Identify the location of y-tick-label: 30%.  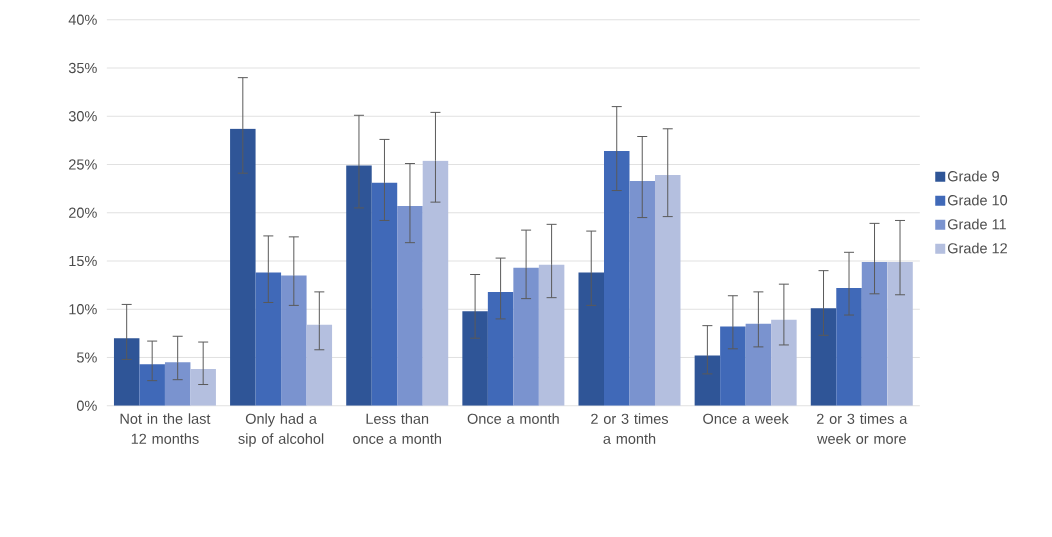
(82, 116).